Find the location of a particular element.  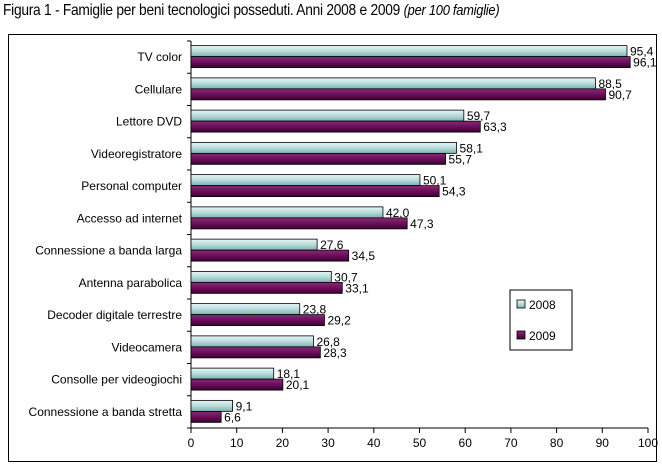

legend-swatch-2008 is located at coordinates (521, 304).